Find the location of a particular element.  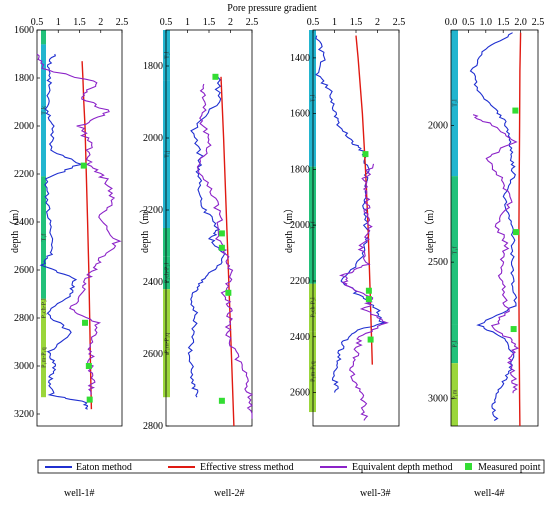

x-tick-label: 0.0 is located at coordinates (451, 22).